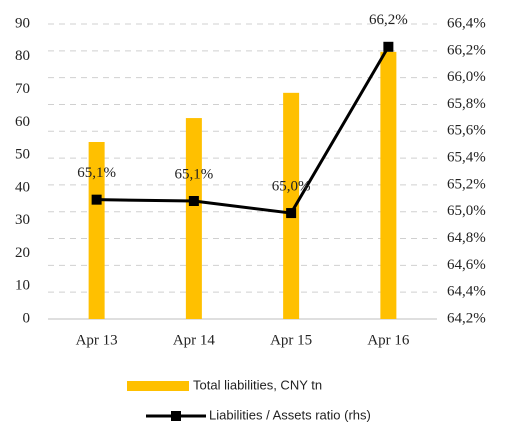 The image size is (507, 430). What do you see at coordinates (22, 220) in the screenshot?
I see `y-tick-label: 30` at bounding box center [22, 220].